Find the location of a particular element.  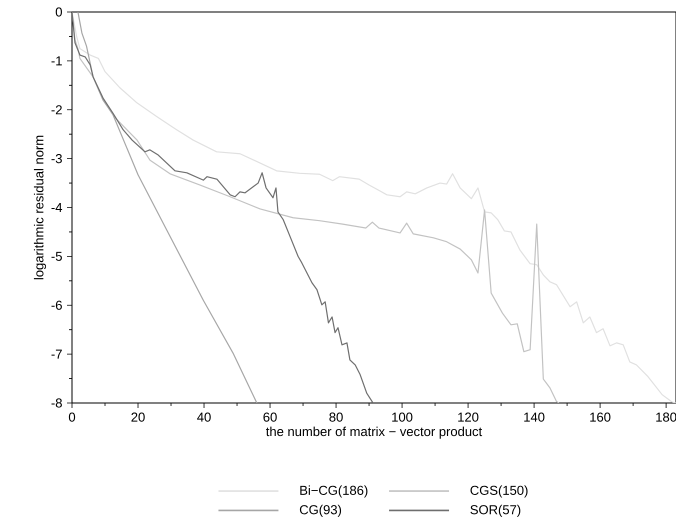

legend-label: SOR(57) is located at coordinates (495, 510).